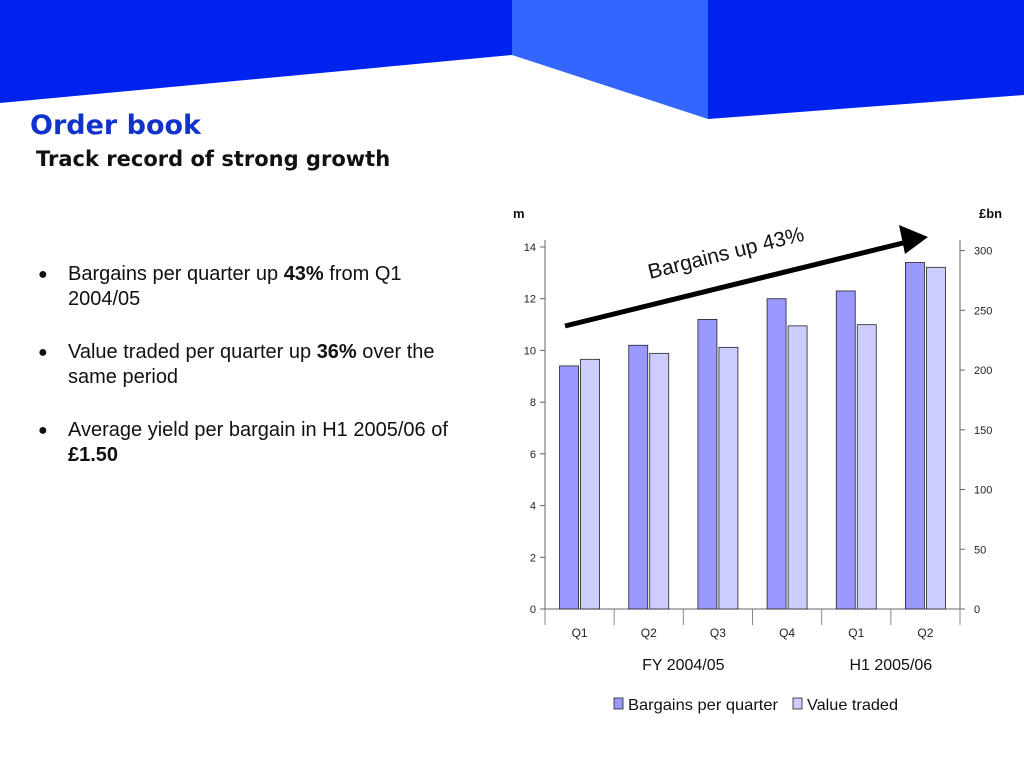 The image size is (1024, 768). I want to click on x-axis-category-label: Q4, so click(787, 633).